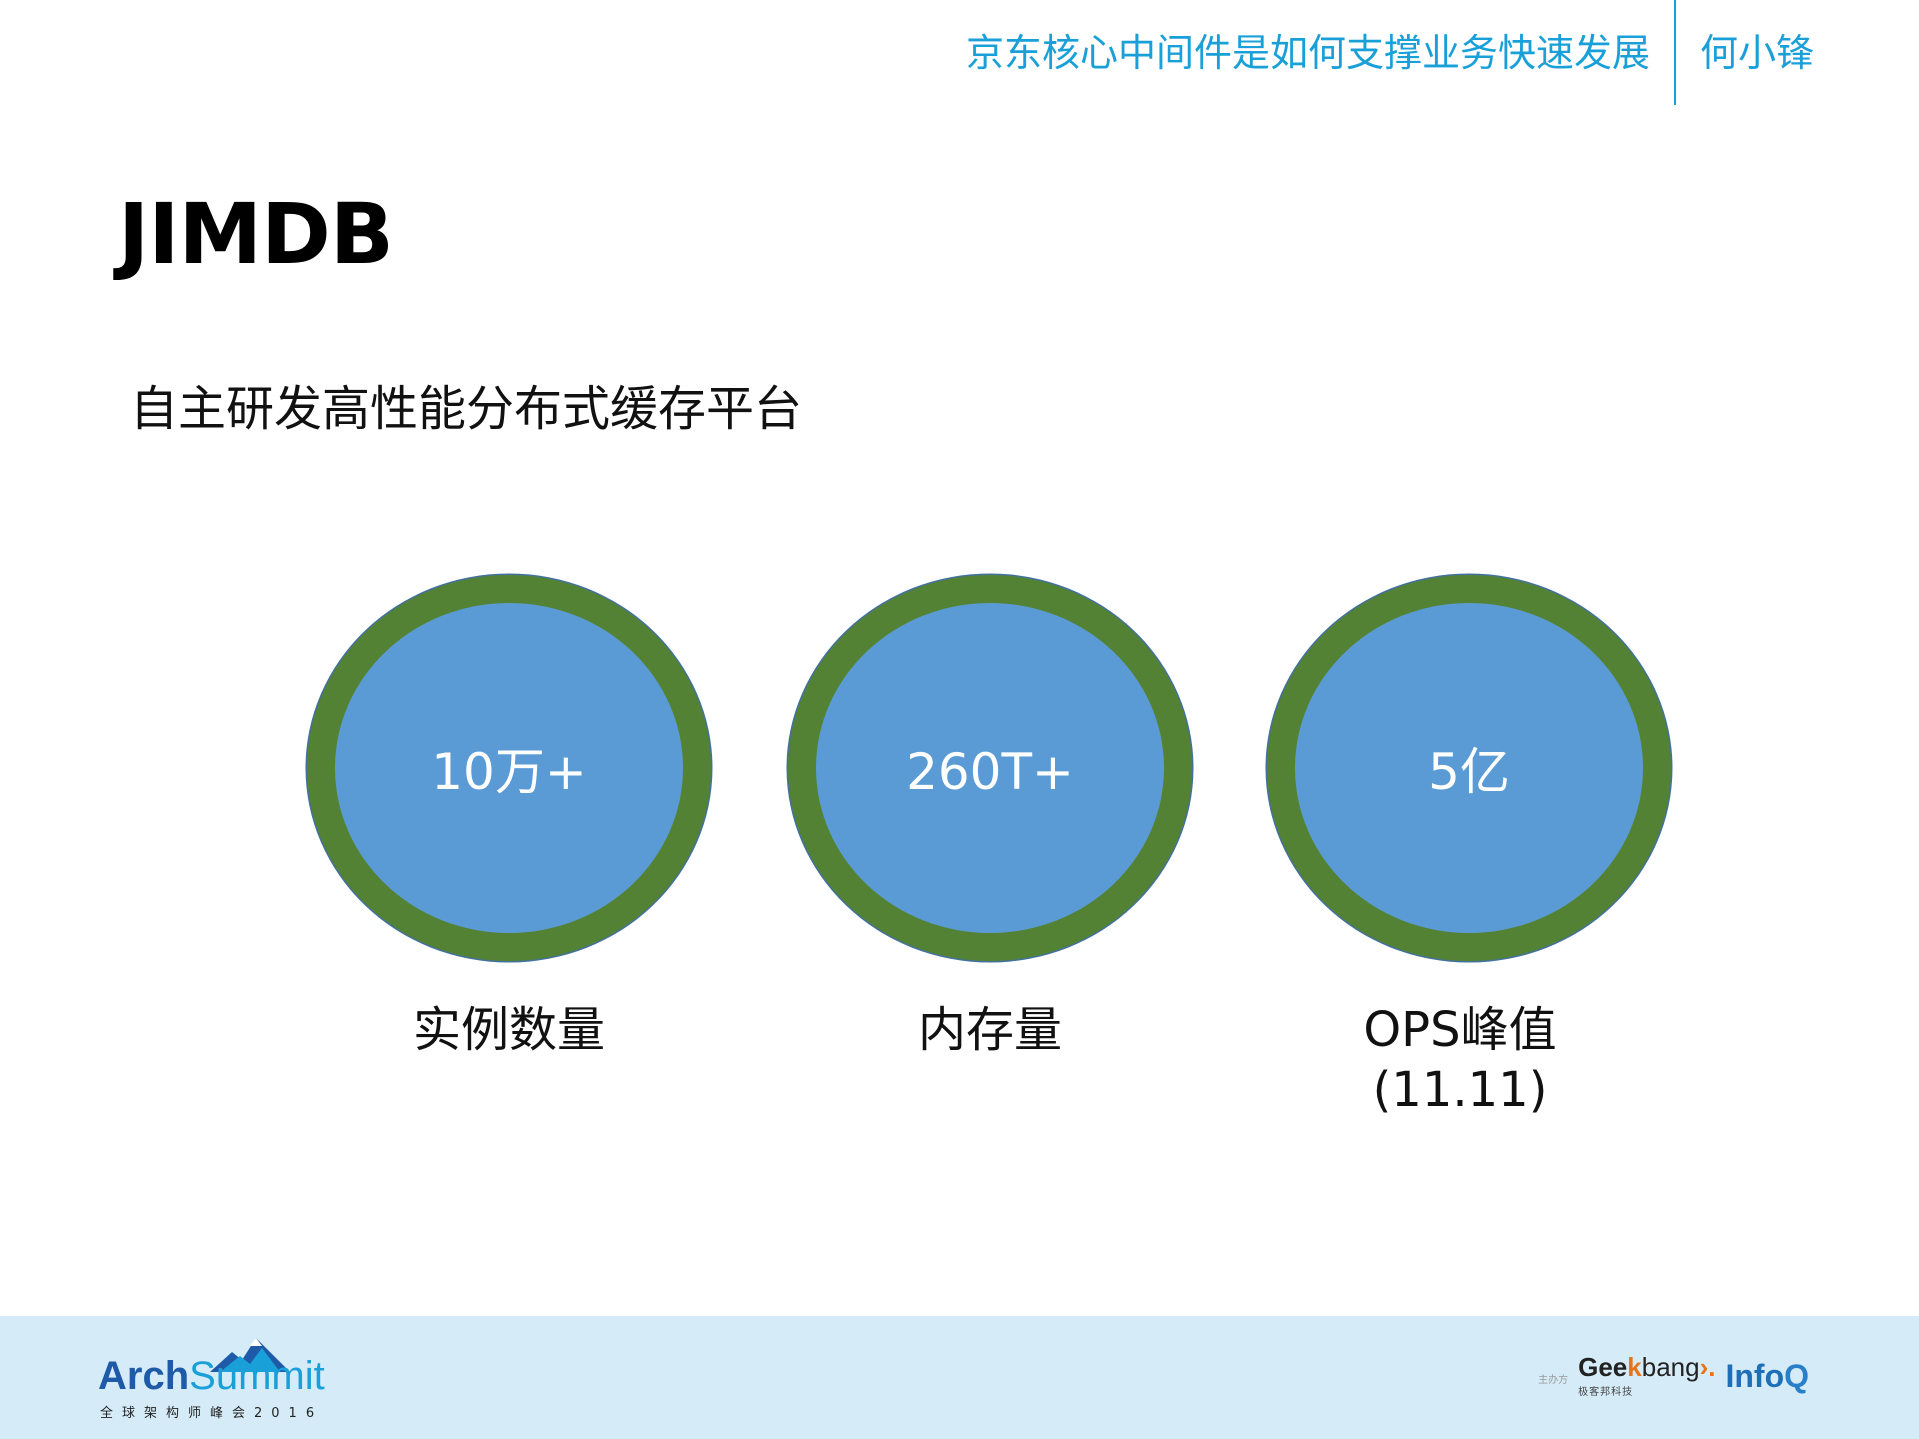  What do you see at coordinates (144, 1376) in the screenshot?
I see `archsummit-logo-arch: Arch` at bounding box center [144, 1376].